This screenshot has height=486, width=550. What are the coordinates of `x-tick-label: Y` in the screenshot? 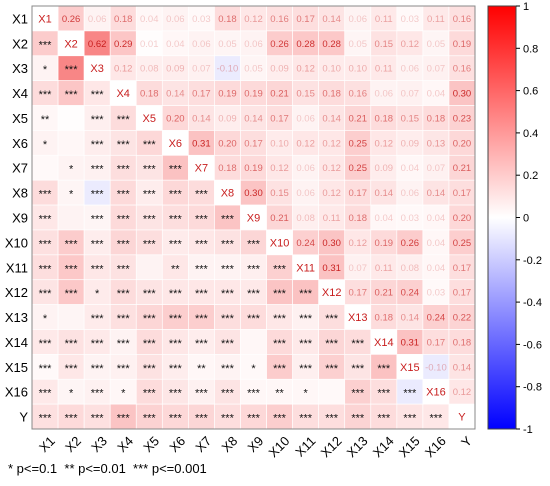 It's located at (466, 441).